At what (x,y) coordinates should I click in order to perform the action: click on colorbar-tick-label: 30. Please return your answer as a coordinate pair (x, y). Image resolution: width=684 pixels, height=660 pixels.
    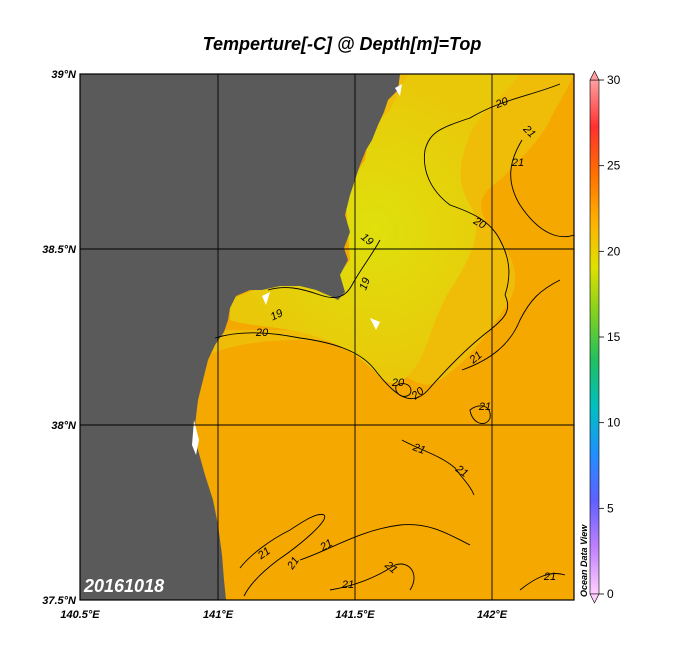
    Looking at the image, I should click on (614, 80).